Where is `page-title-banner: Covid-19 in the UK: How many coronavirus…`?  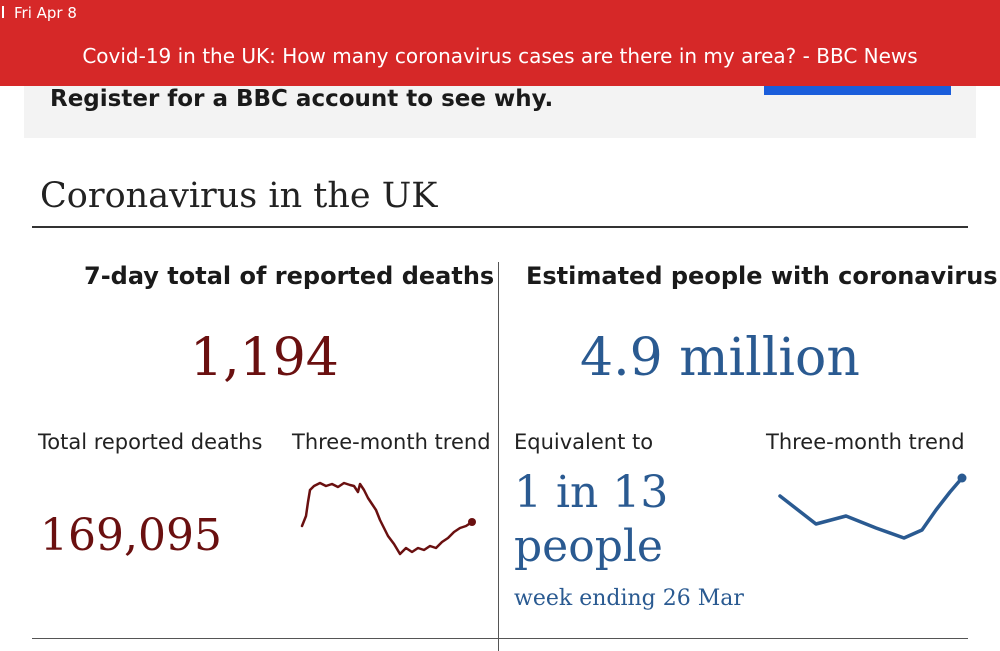 page-title-banner: Covid-19 in the UK: How many coronavirus… is located at coordinates (500, 56).